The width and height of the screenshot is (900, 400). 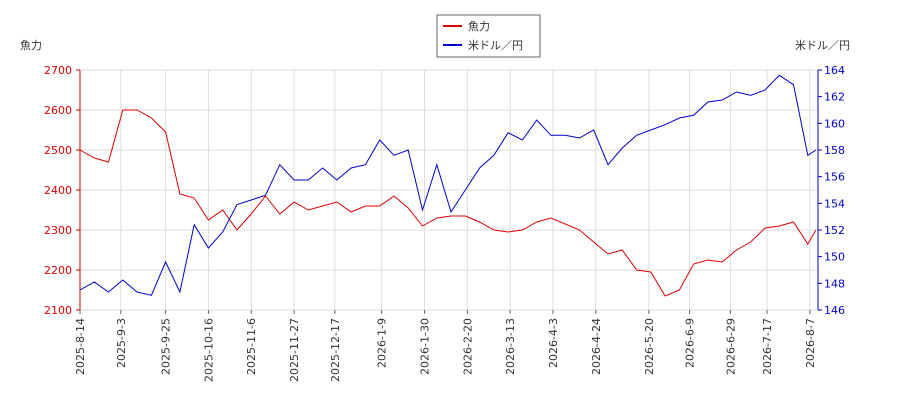 I want to click on y-tick-label: 2700, so click(x=58, y=70).